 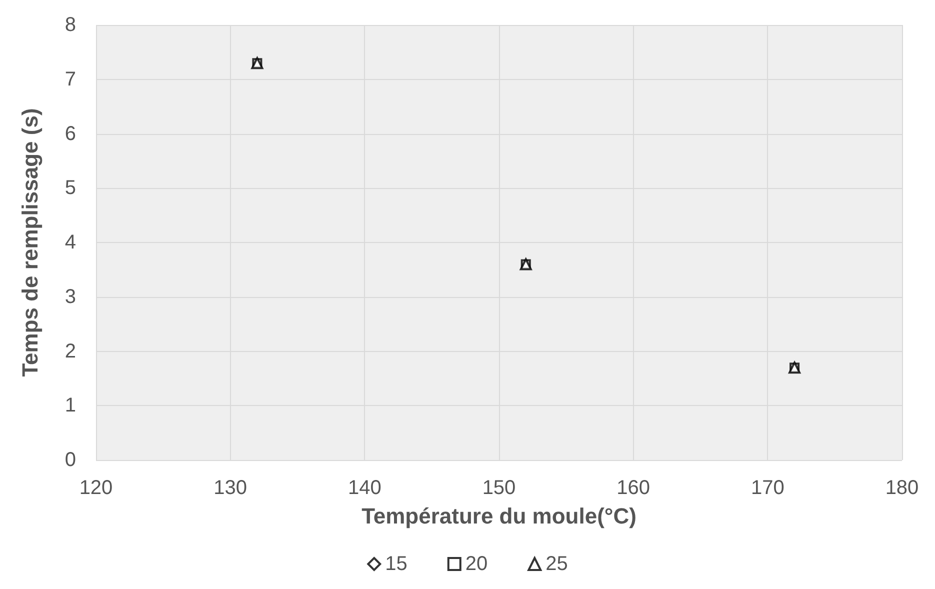 I want to click on y-tick-label: 0, so click(x=70, y=460).